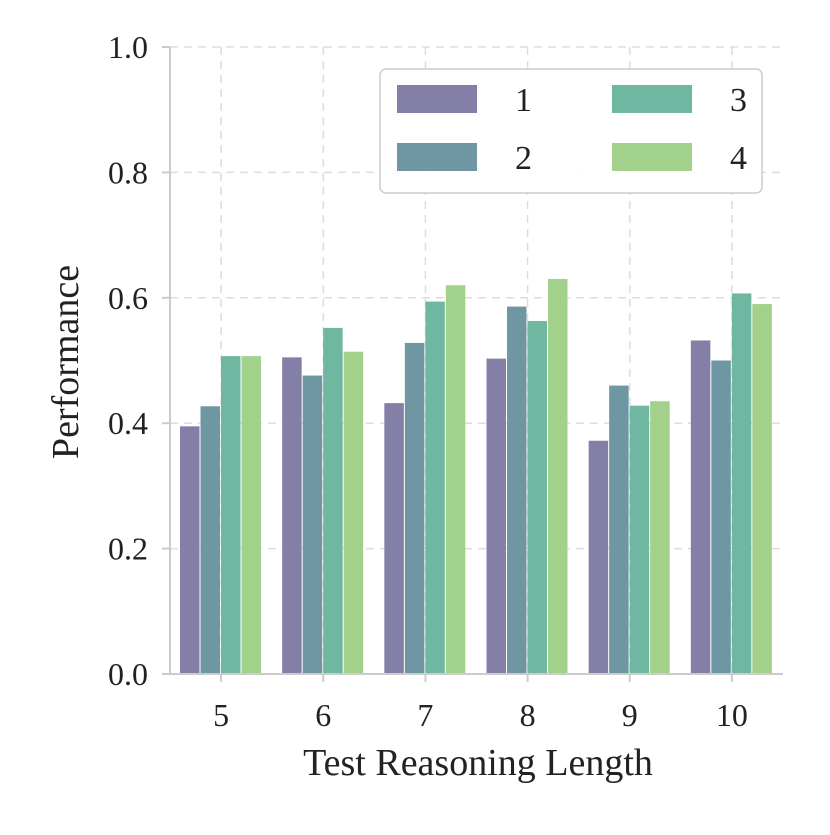 This screenshot has height=835, width=830. I want to click on legend: 1 2 3 4, so click(571, 131).